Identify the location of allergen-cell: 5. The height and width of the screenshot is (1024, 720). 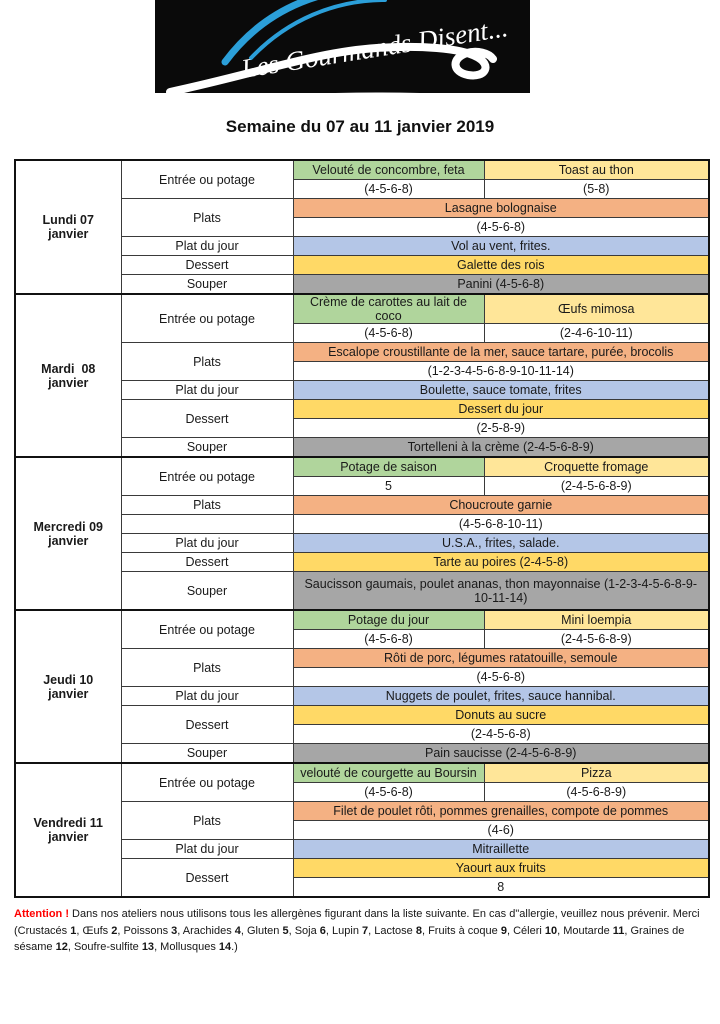
(388, 486).